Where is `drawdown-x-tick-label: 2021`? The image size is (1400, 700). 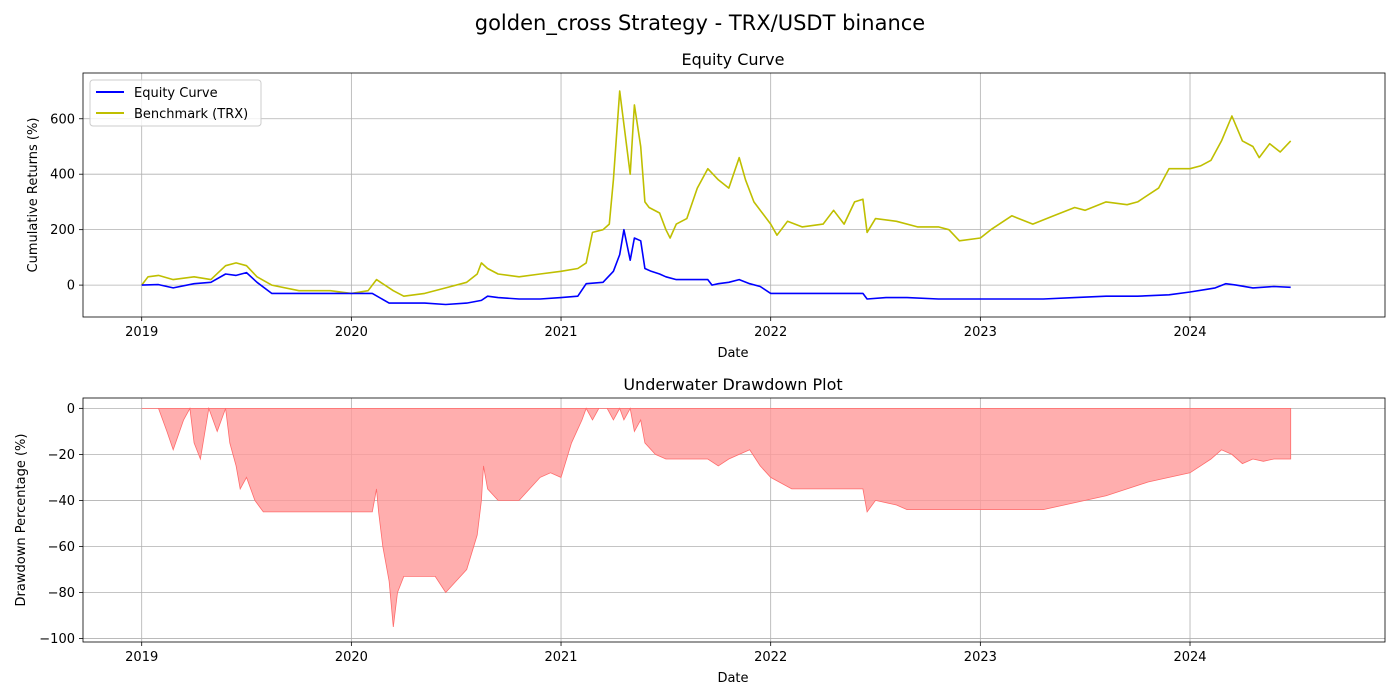 drawdown-x-tick-label: 2021 is located at coordinates (560, 657).